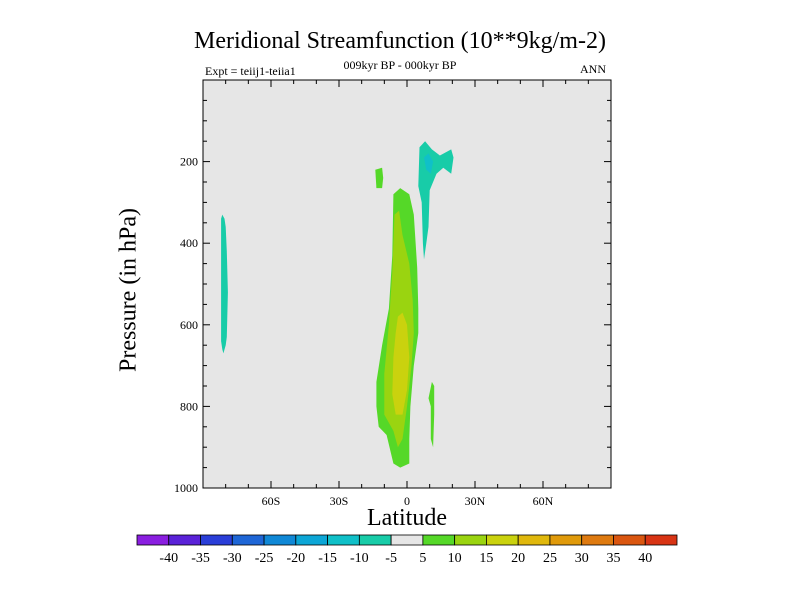 Image resolution: width=800 pixels, height=600 pixels. I want to click on experiment-label: Expt = teiij1-teiia1, so click(250, 71).